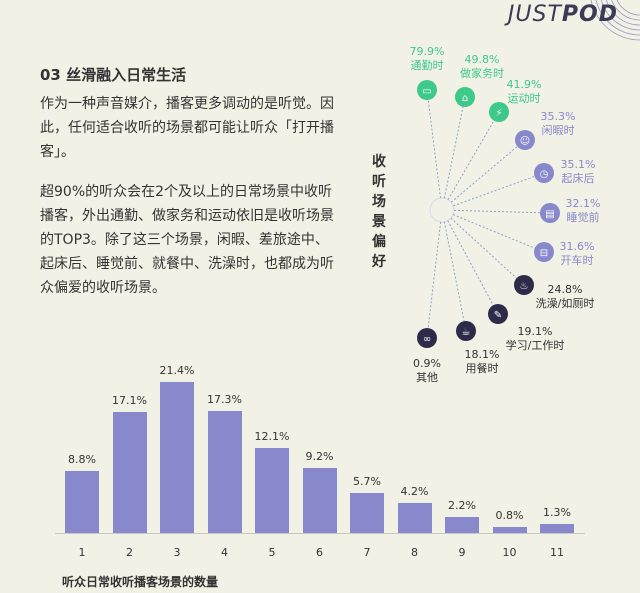  Describe the element at coordinates (129, 552) in the screenshot. I see `x-tick-label: 2` at that location.